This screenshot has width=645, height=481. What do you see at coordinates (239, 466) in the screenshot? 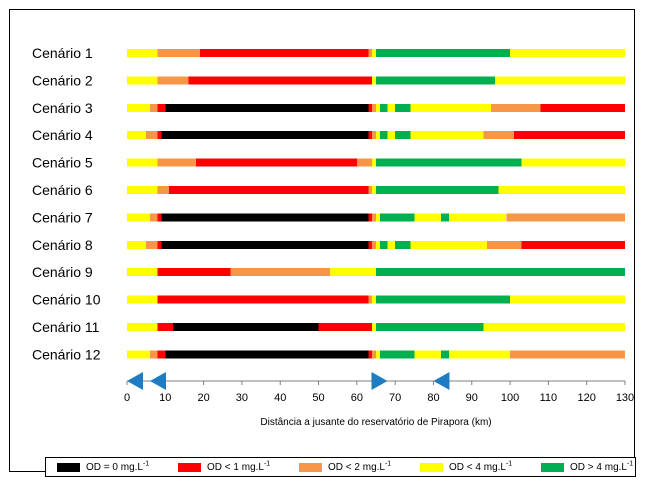
I see `legend-label: OD < 1 mg.L-1` at bounding box center [239, 466].